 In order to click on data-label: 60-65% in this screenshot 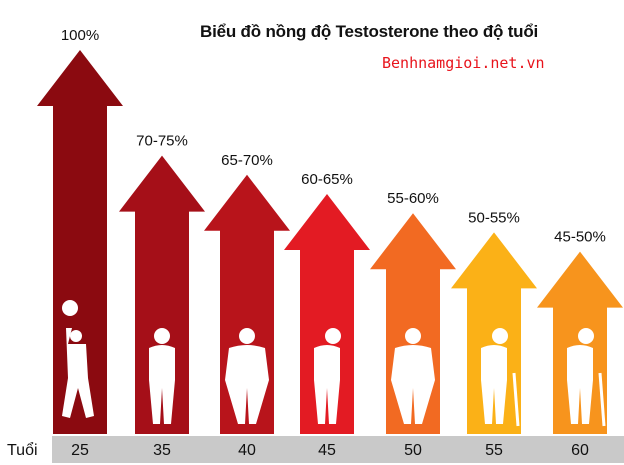, I will do `click(327, 179)`.